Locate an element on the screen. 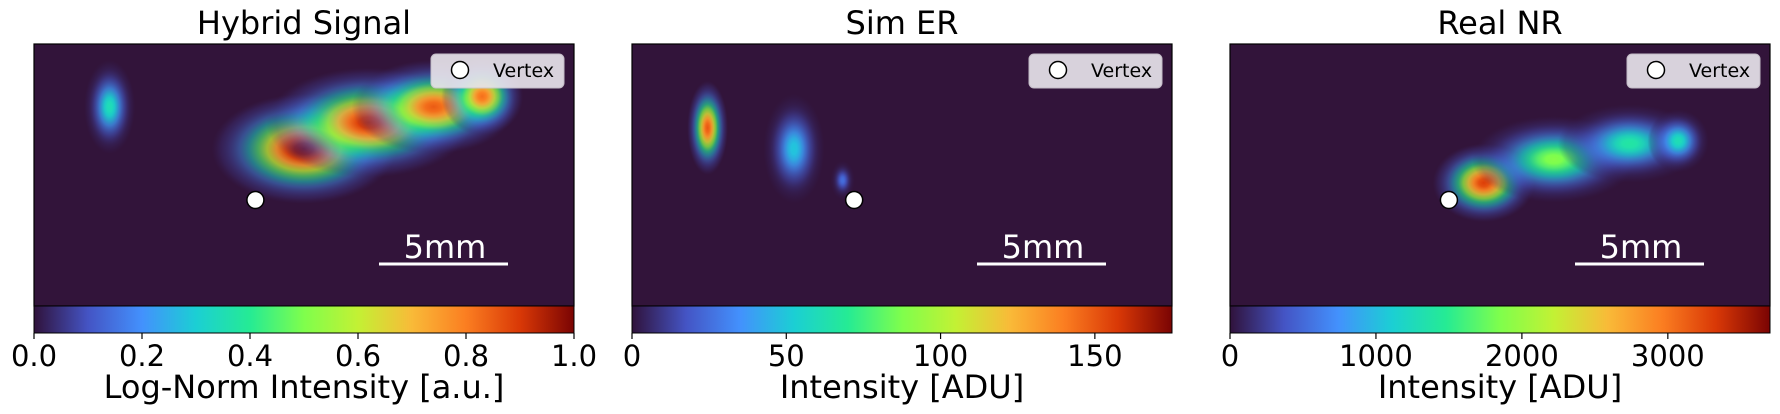 This screenshot has height=414, width=1780. colorbar-tick-label: 50 is located at coordinates (786, 356).